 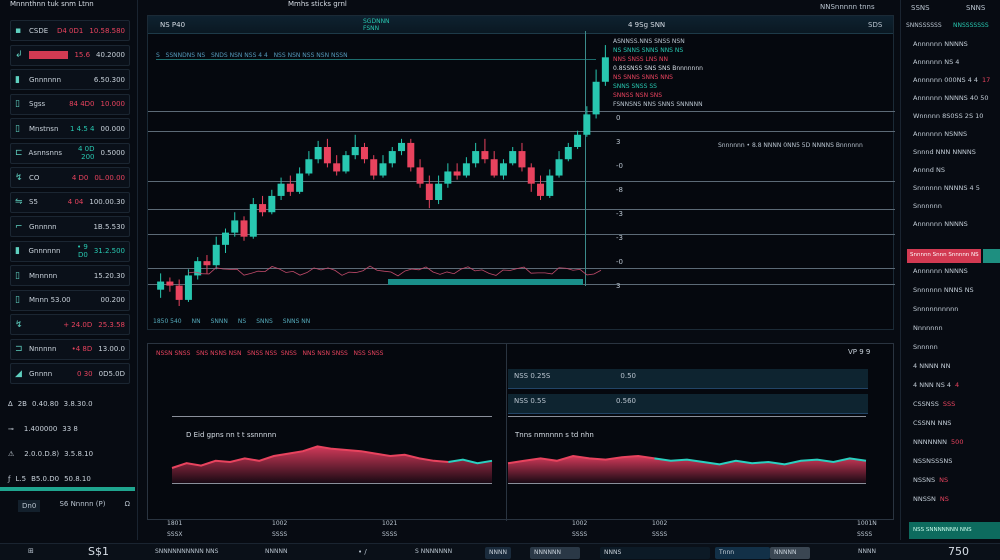 What do you see at coordinates (655, 553) in the screenshot?
I see `pill-3: NNNS` at bounding box center [655, 553].